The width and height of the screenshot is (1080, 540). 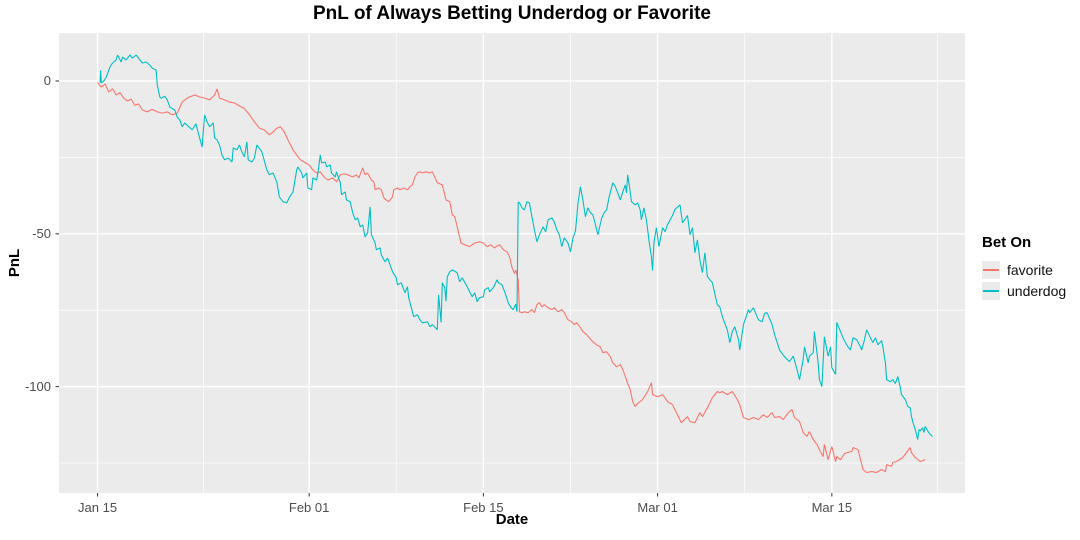 I want to click on legend-title: Bet On, so click(x=1007, y=242).